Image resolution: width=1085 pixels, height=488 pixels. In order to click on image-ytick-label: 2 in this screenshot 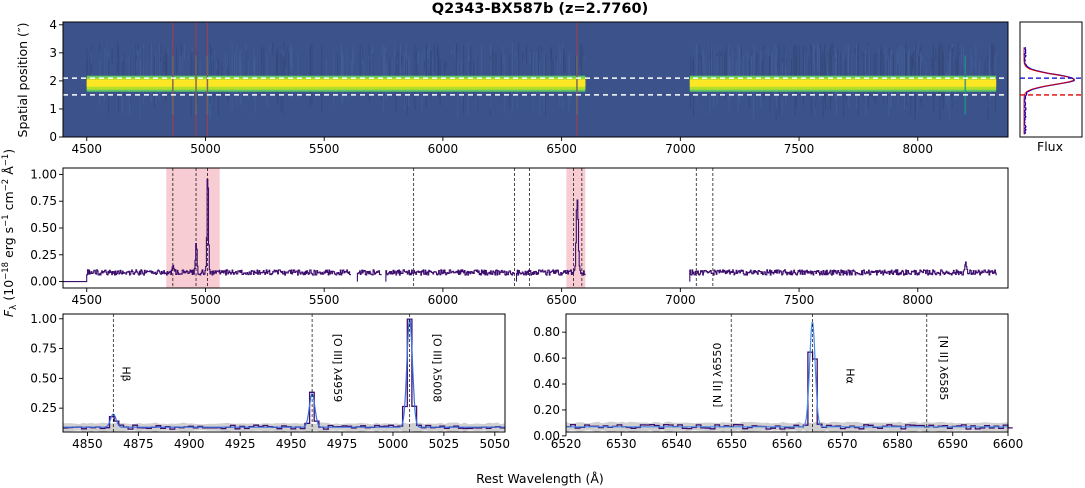, I will do `click(53, 81)`.